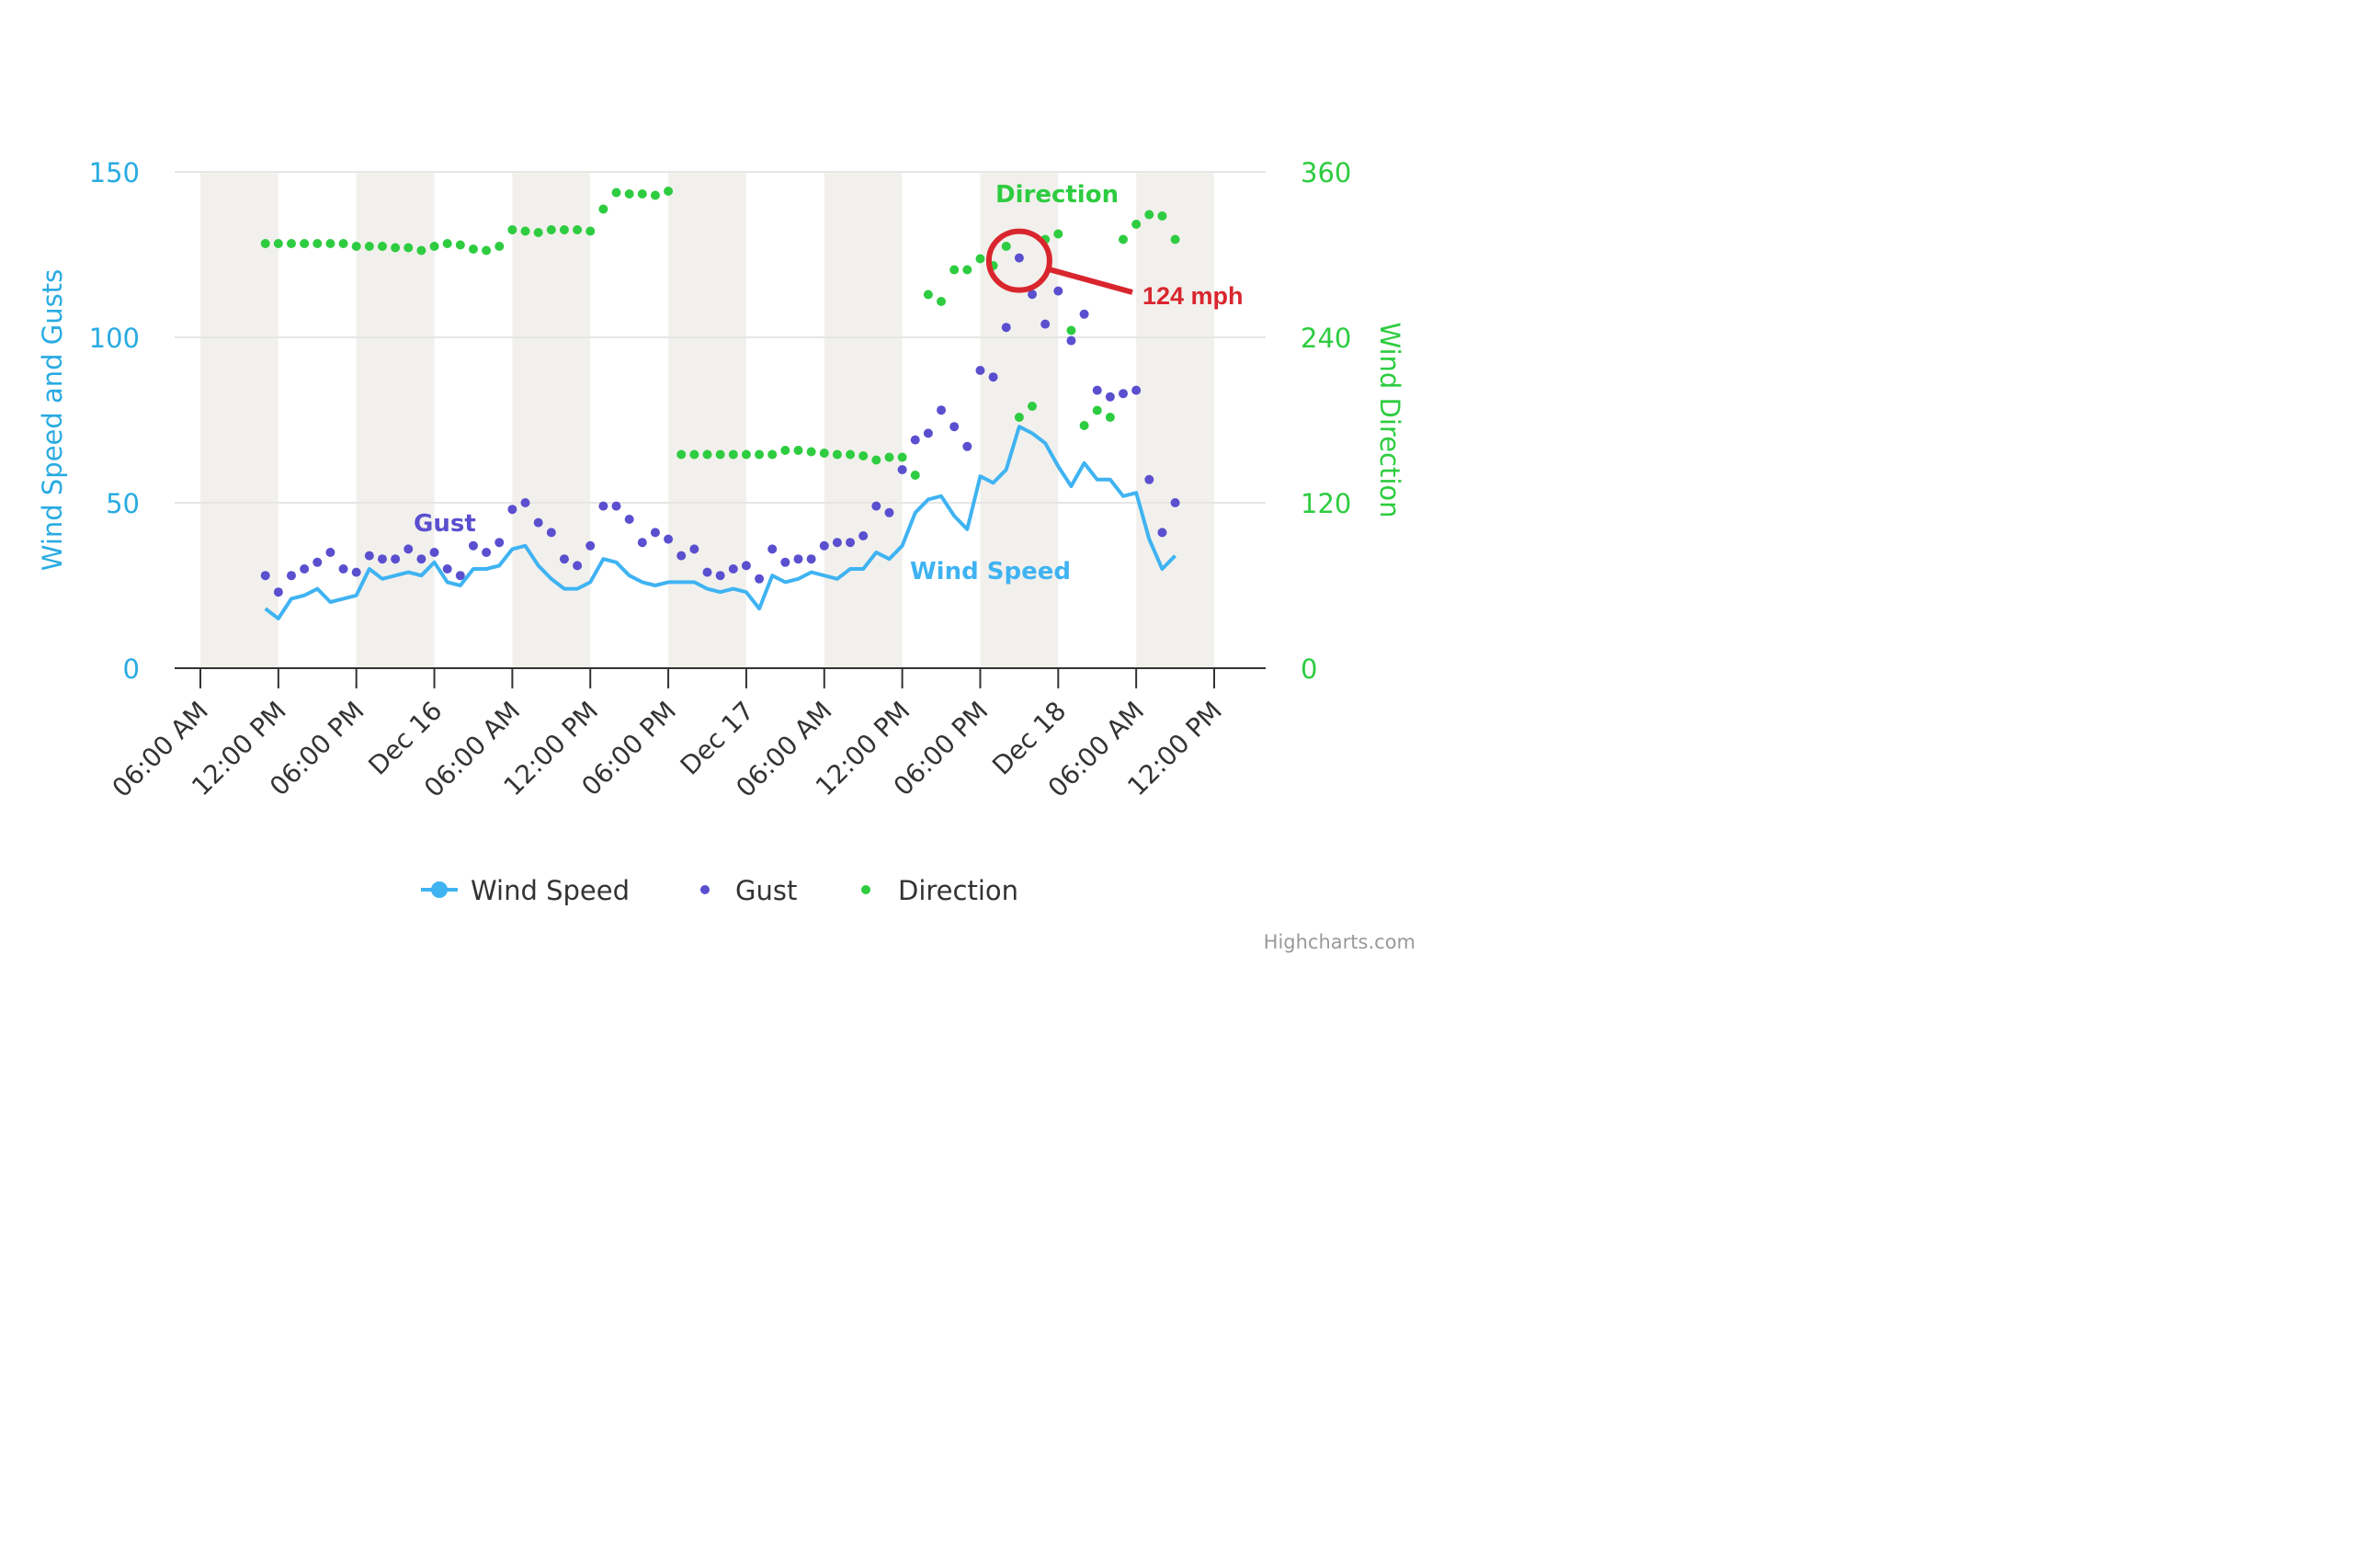 This screenshot has height=1568, width=2353. Describe the element at coordinates (1339, 942) in the screenshot. I see `credits-link: Highcharts.com` at that location.